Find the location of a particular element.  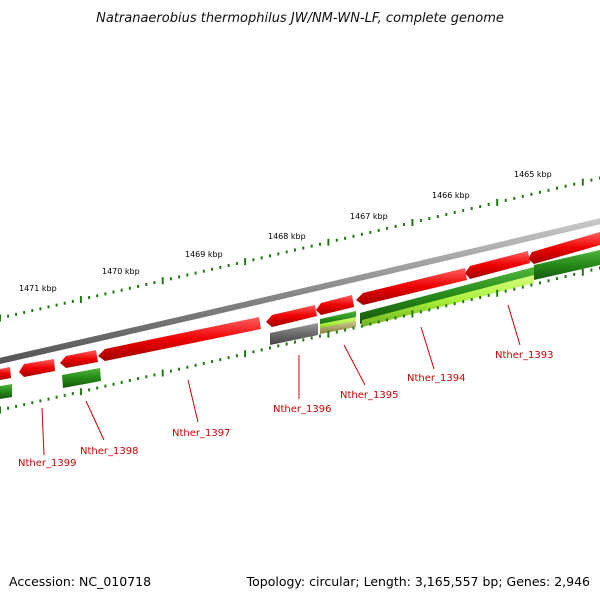

gene-label-nther-1395: Nther_1395 is located at coordinates (369, 395).